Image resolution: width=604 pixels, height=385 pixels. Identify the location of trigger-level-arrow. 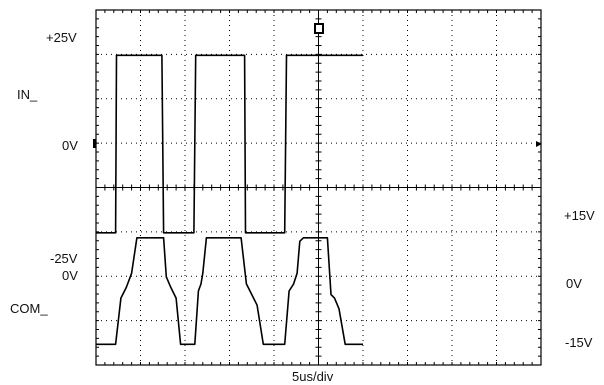
(539, 144).